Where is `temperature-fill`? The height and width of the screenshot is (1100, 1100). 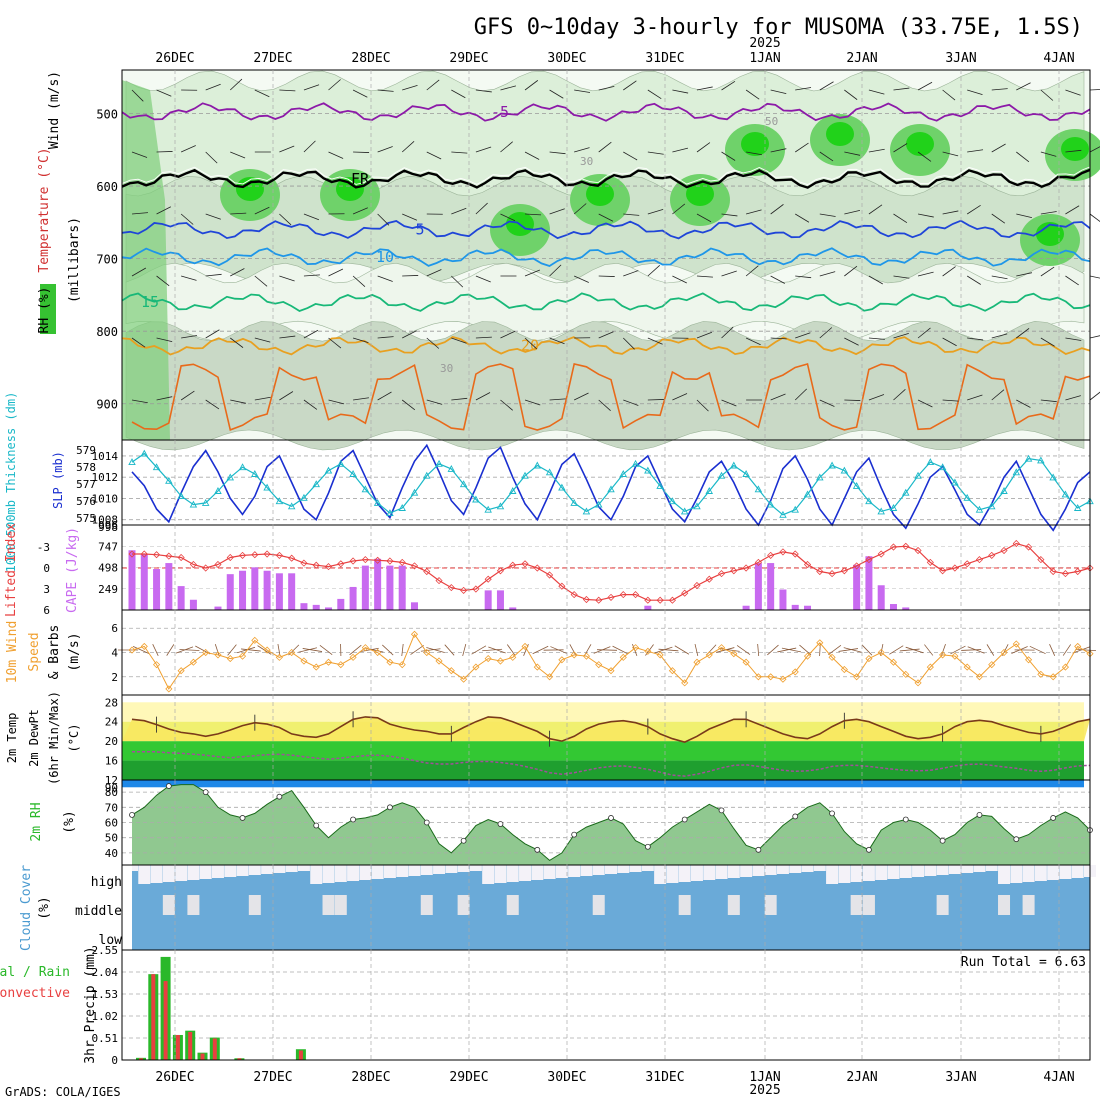 temperature-fill is located at coordinates (606, 729).